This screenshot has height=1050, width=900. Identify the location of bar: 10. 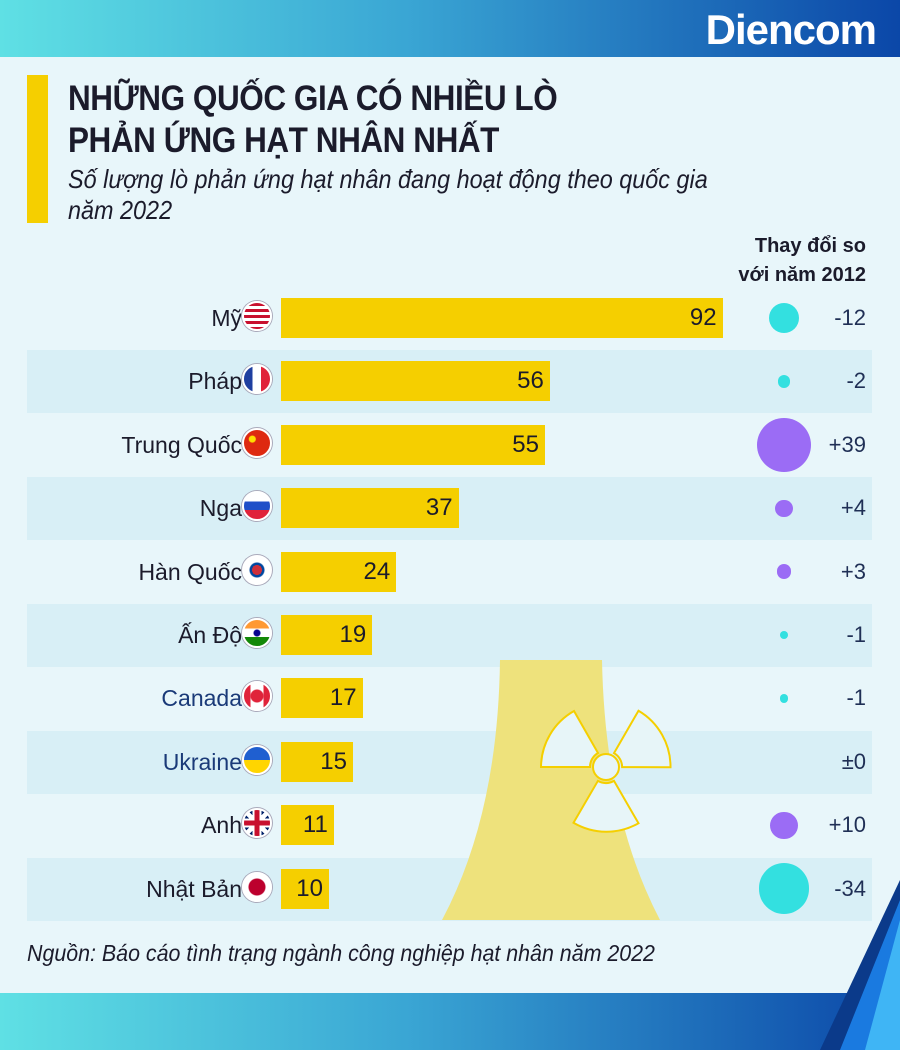
(305, 888).